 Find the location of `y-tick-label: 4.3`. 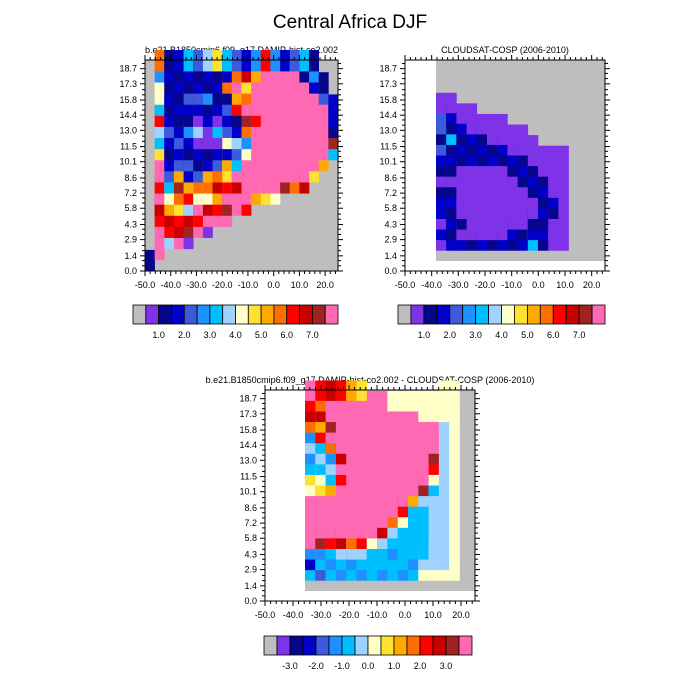

y-tick-label: 4.3 is located at coordinates (250, 554).